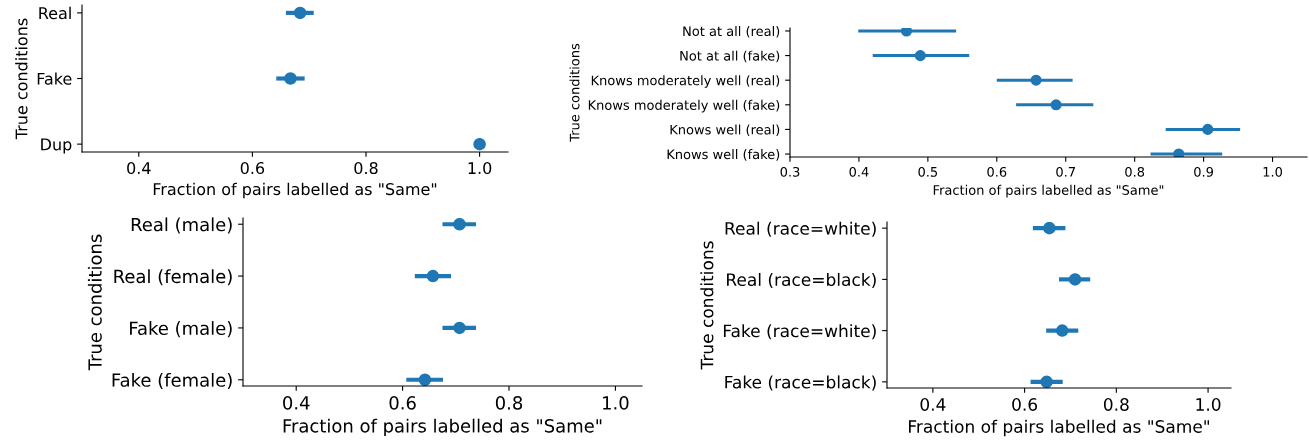 Image resolution: width=1309 pixels, height=444 pixels. Describe the element at coordinates (799, 332) in the screenshot. I see `y-tick-label: Fake (race=white)` at that location.